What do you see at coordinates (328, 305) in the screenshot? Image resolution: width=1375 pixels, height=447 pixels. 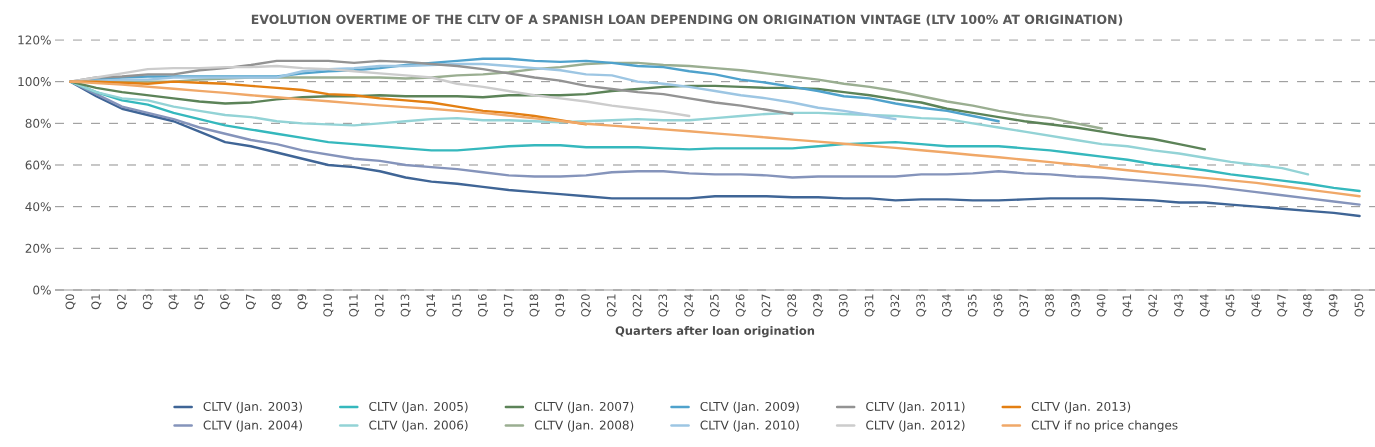 I see `x-tick-label: Q10` at bounding box center [328, 305].